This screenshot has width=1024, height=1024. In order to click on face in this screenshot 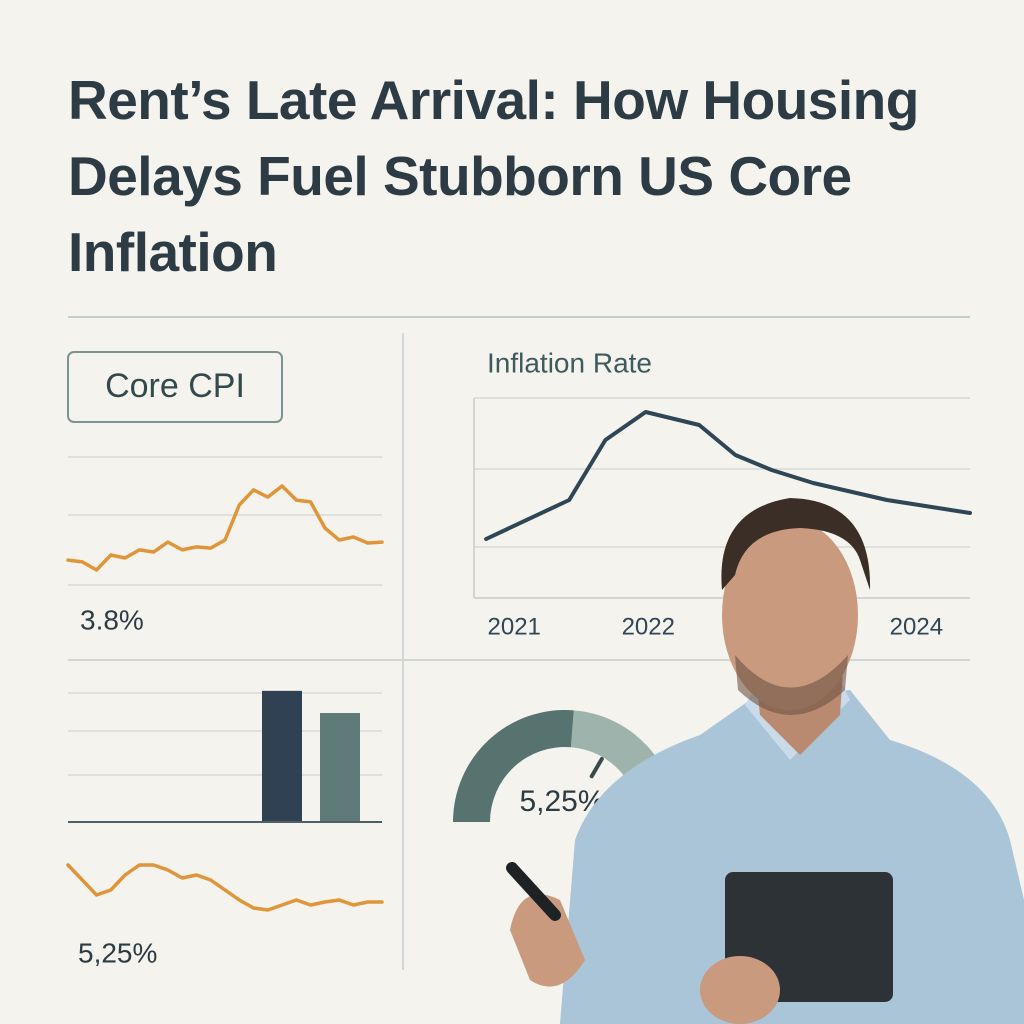, I will do `click(790, 615)`.